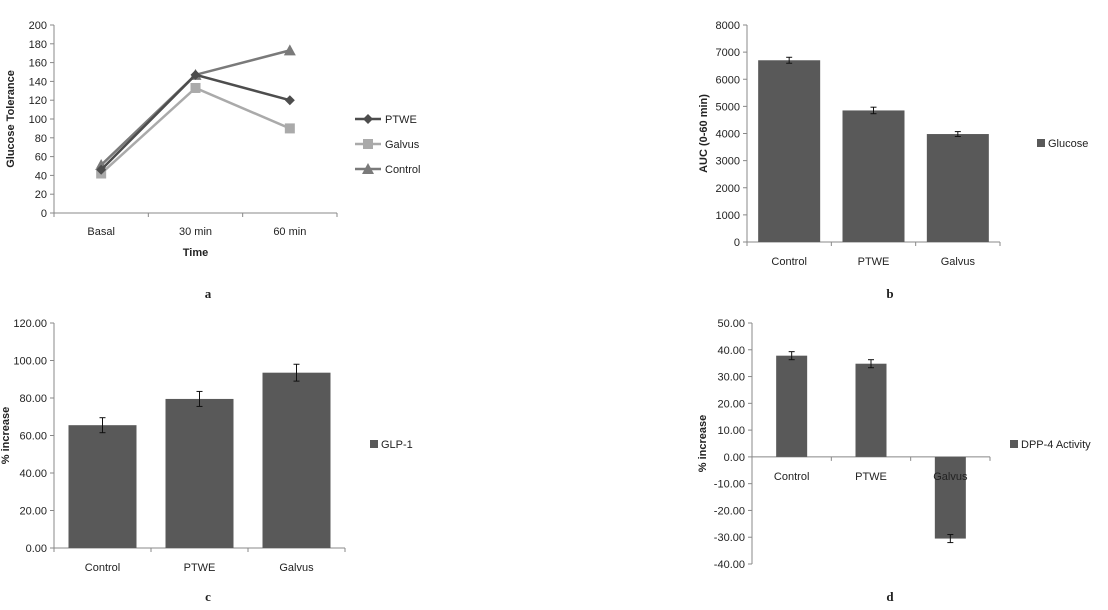 Image resolution: width=1108 pixels, height=610 pixels. Describe the element at coordinates (41, 158) in the screenshot. I see `y-tick-label: 60` at that location.